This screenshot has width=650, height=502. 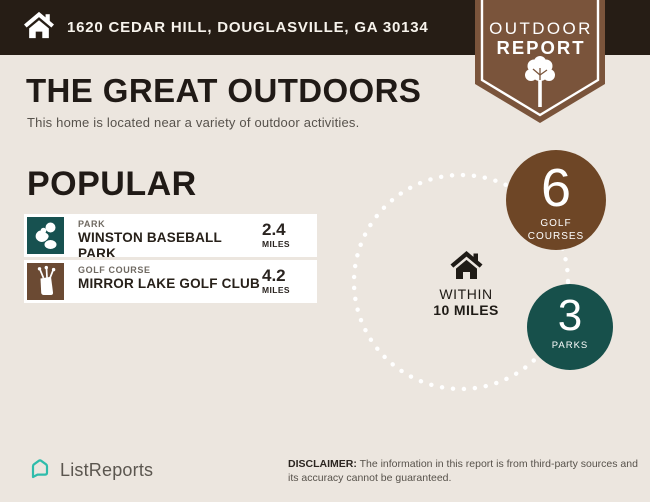 I want to click on disclaimer-label: DISCLAIMER:, so click(x=322, y=464).